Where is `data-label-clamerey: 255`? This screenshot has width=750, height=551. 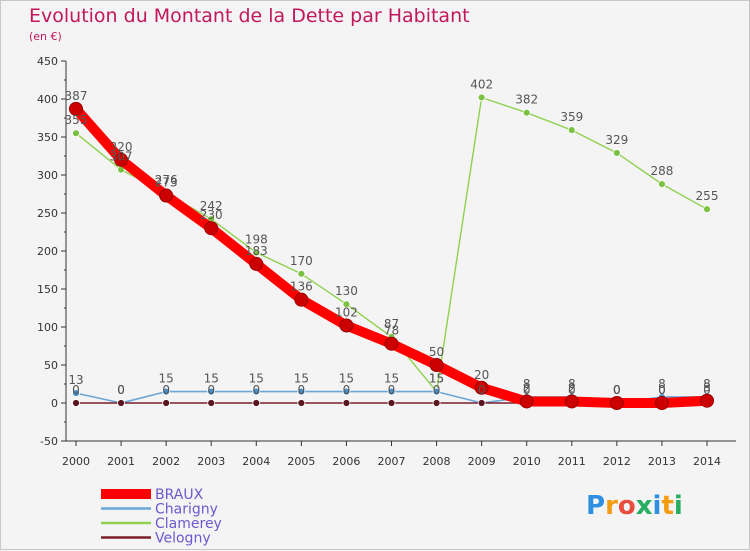
data-label-clamerey: 255 is located at coordinates (707, 196).